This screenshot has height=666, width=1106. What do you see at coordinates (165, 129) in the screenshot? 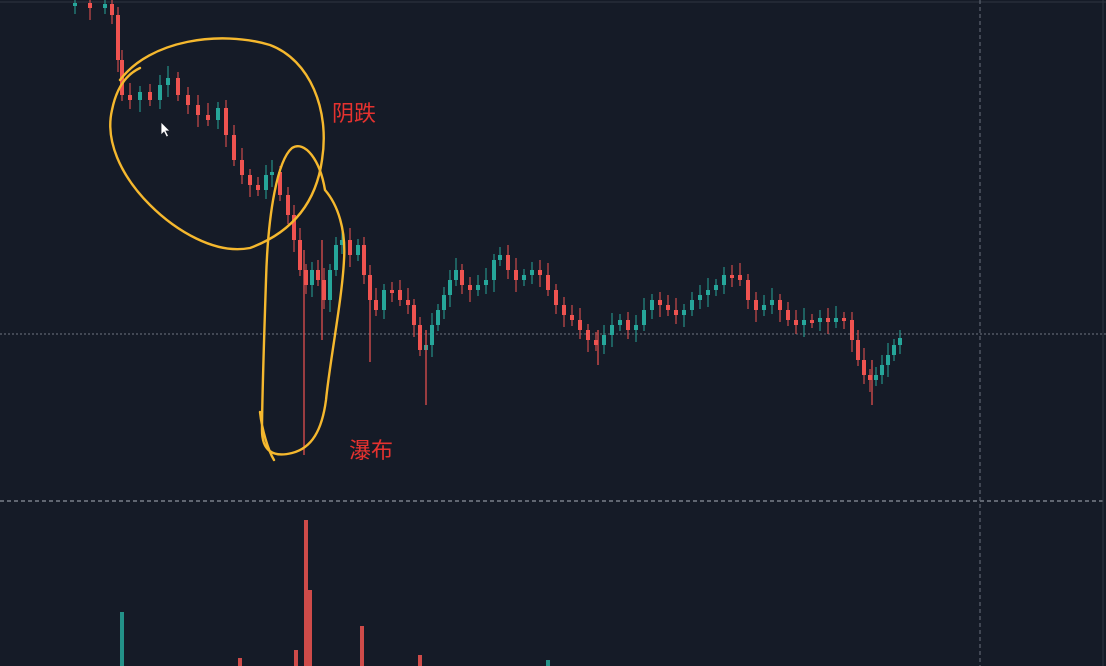
I see `mouse-pointer-icon` at bounding box center [165, 129].